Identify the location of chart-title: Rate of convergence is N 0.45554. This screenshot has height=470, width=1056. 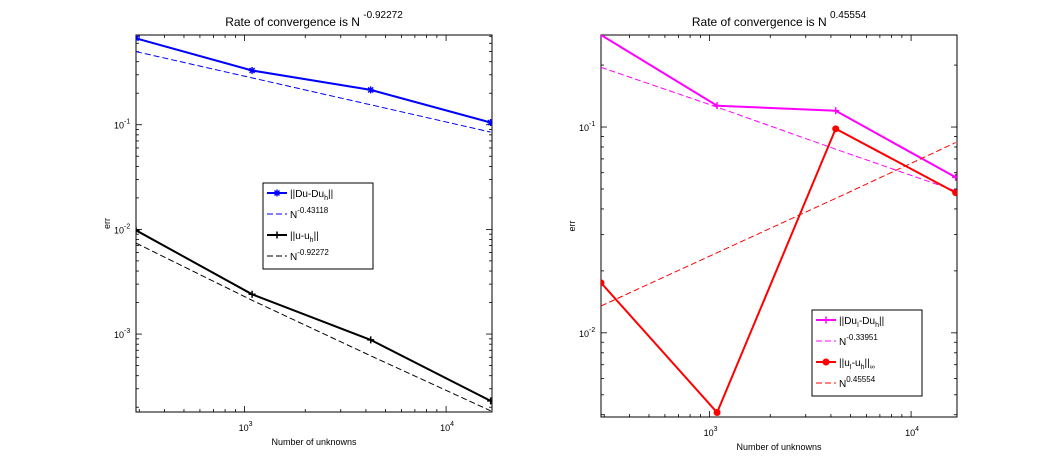
(779, 19).